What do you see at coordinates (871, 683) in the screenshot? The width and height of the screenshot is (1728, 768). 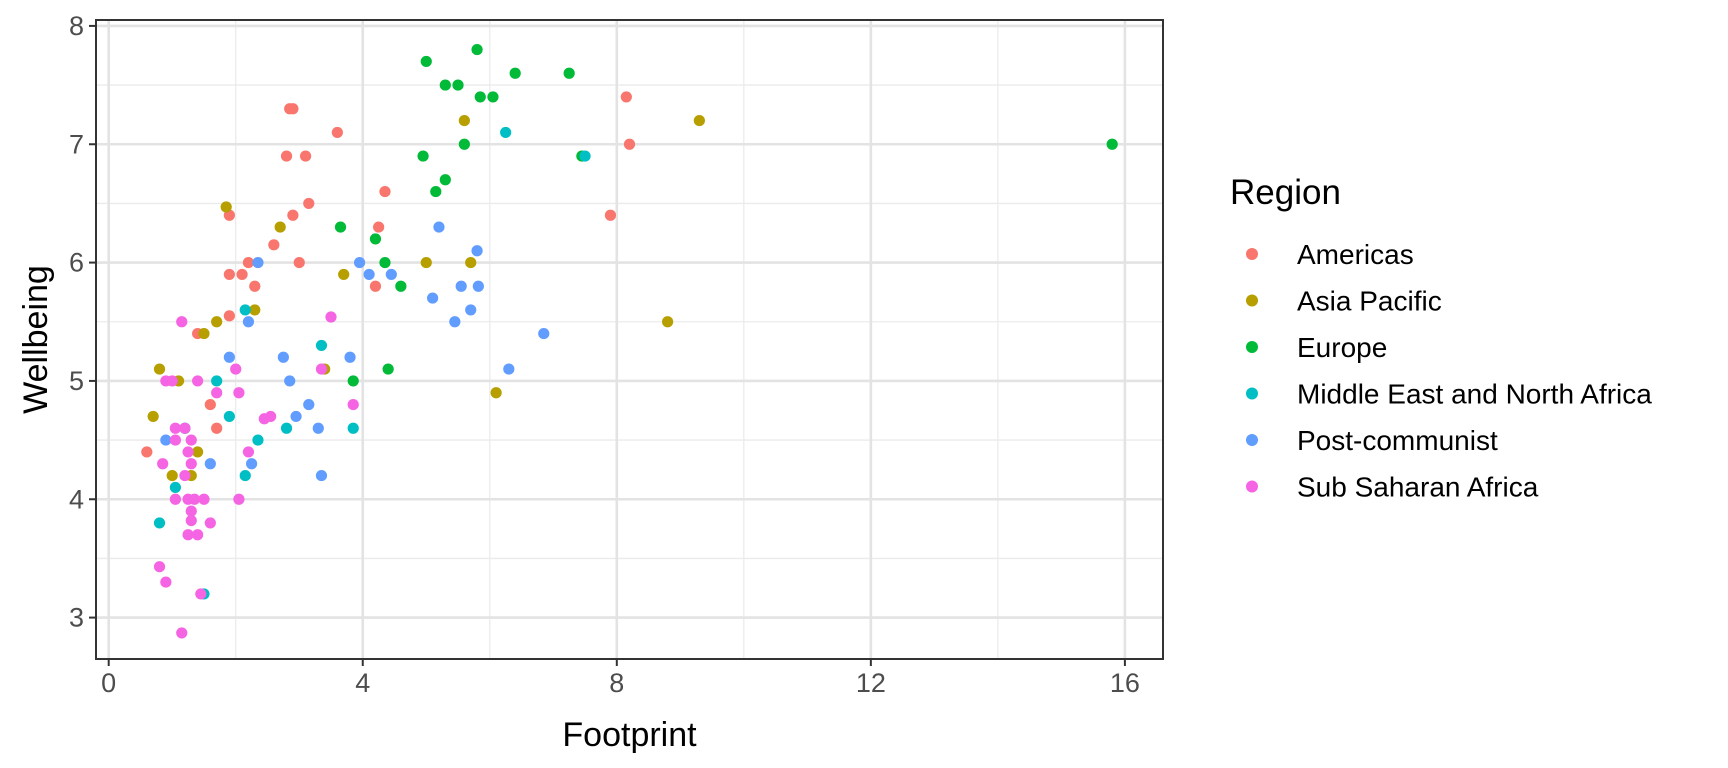 I see `x-tick-label: 12` at bounding box center [871, 683].